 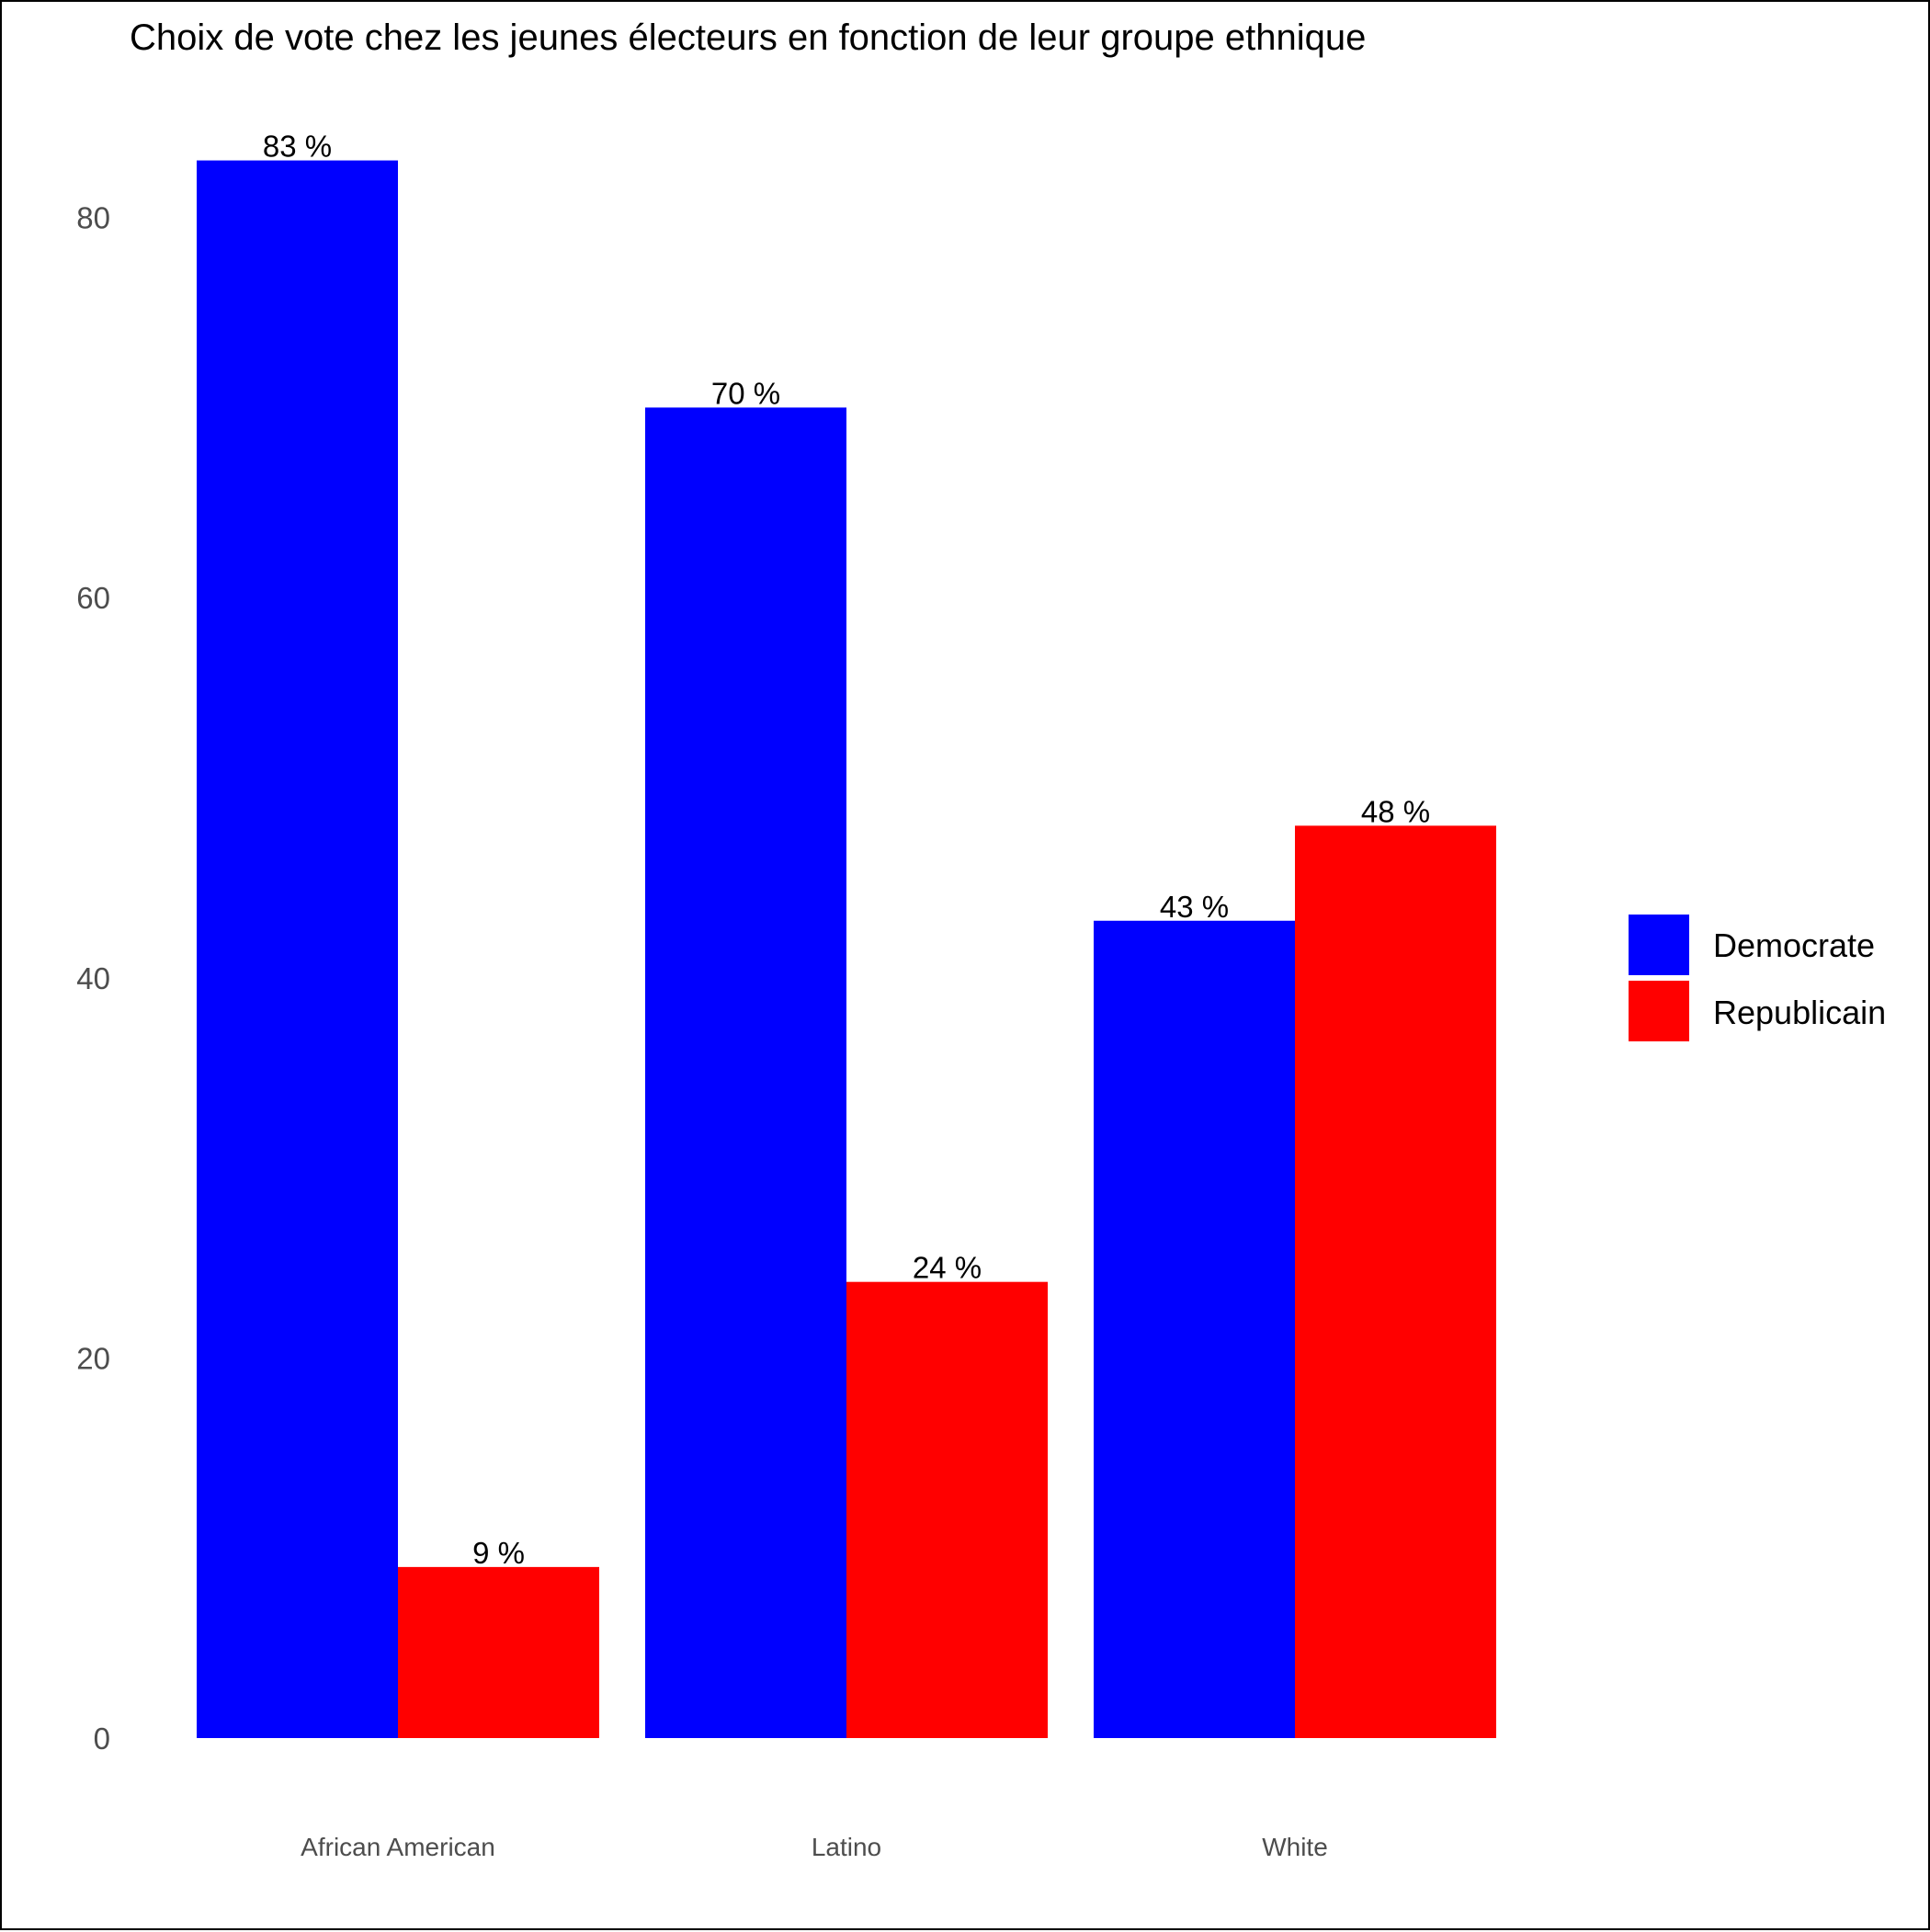 I want to click on data-label-african-american-republicain: 9 %, so click(x=499, y=1553).